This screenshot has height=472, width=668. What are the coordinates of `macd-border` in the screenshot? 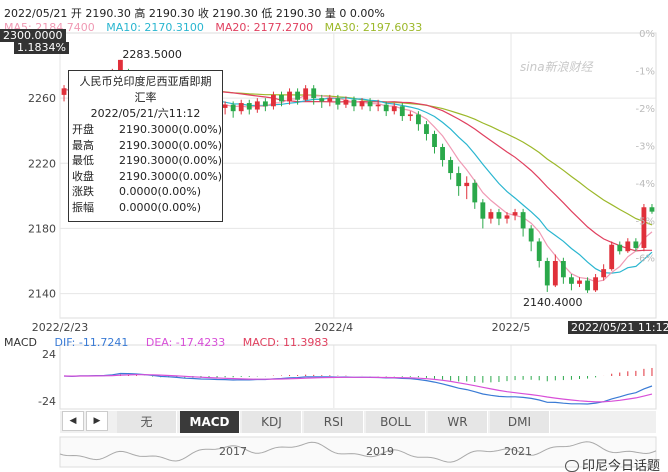 It's located at (358, 377).